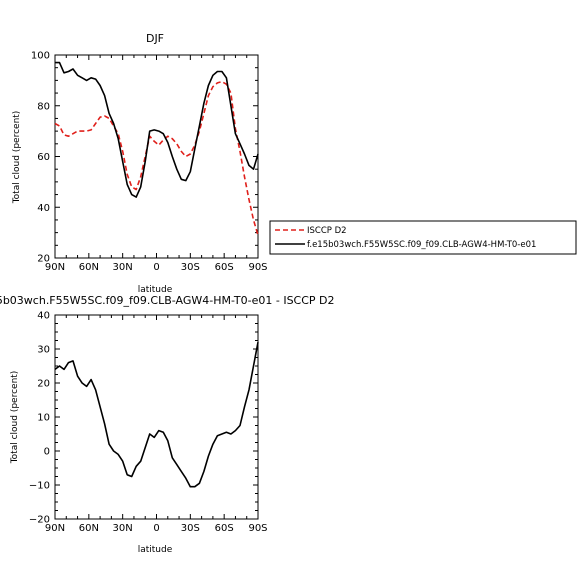 This screenshot has width=586, height=585. I want to click on top-x-tick-label: 30S, so click(190, 267).